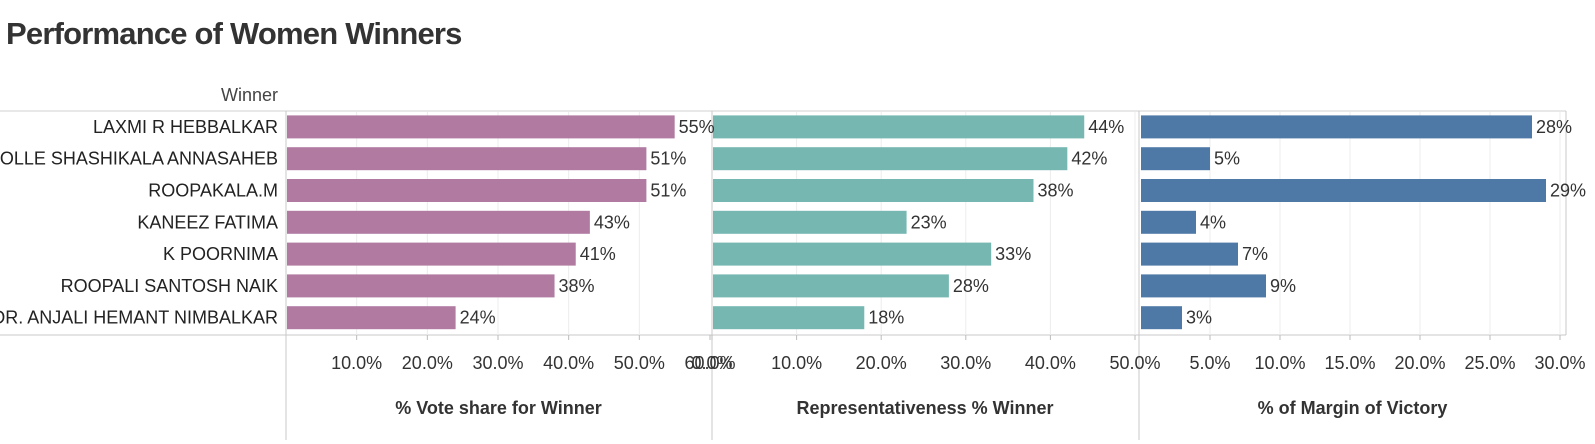 This screenshot has width=1595, height=444. I want to click on page-title: Performance of Women Winners, so click(234, 33).